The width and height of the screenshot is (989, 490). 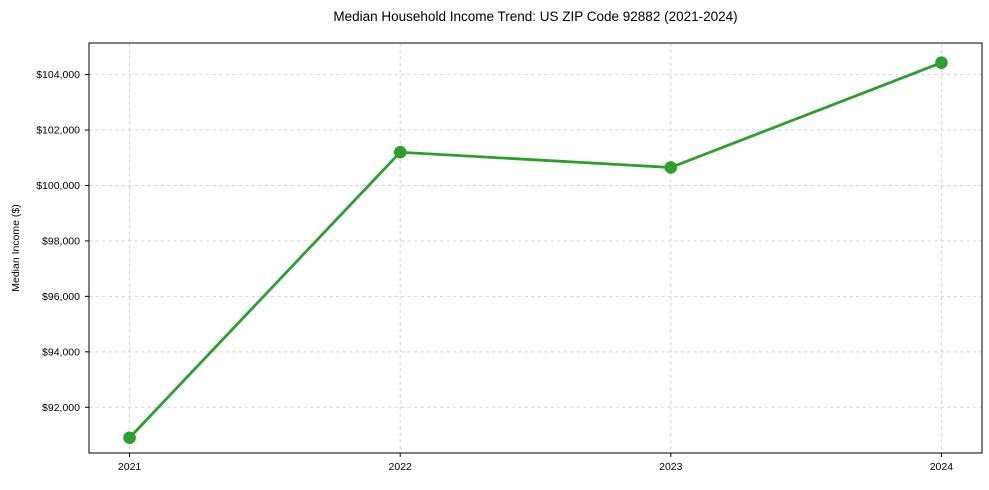 I want to click on y-tick-label: $100,000, so click(x=58, y=186).